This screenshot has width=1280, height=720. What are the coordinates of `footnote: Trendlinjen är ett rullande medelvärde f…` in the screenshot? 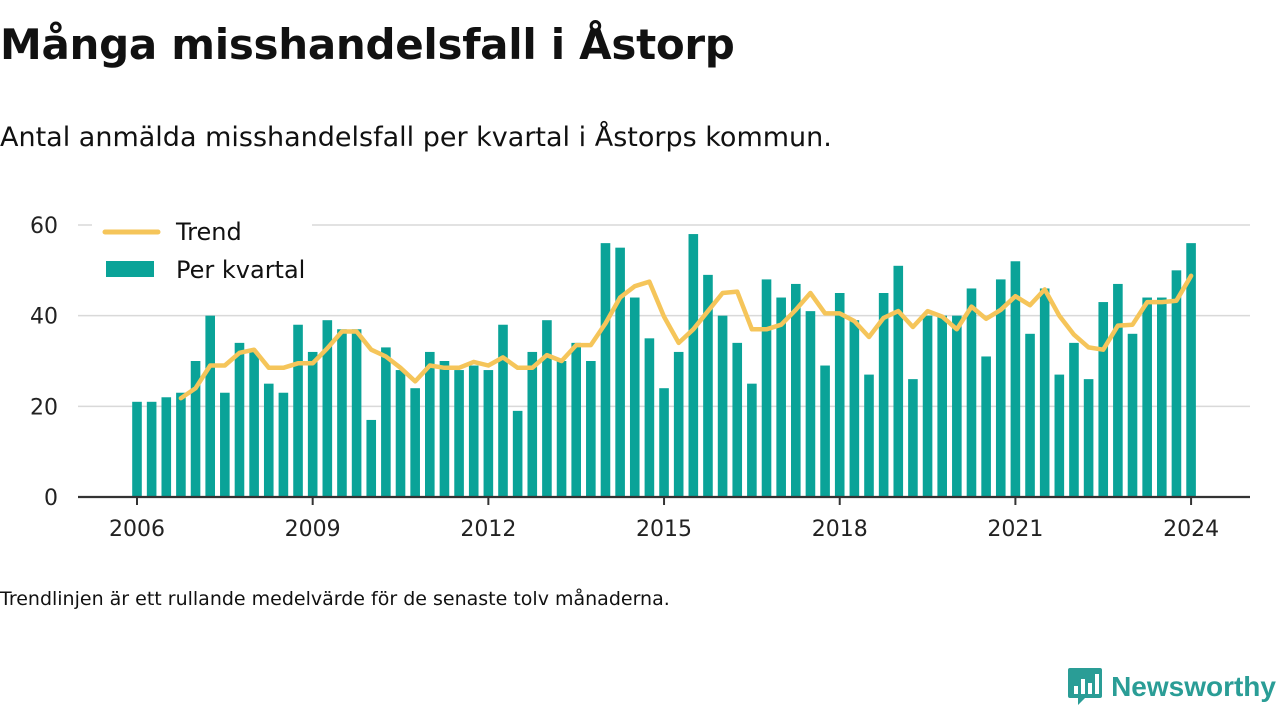 It's located at (335, 599).